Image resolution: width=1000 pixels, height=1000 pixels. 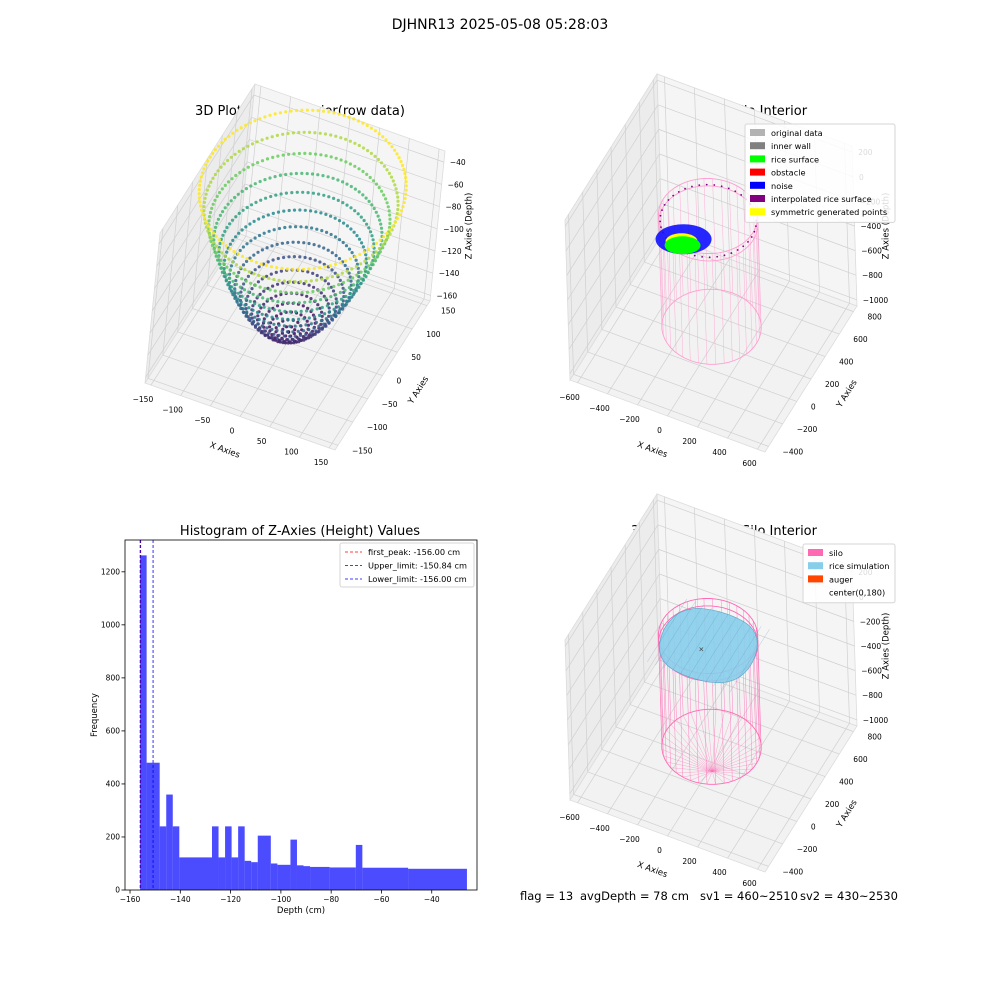 What do you see at coordinates (795, 159) in the screenshot?
I see `legend-label: rice surface` at bounding box center [795, 159].